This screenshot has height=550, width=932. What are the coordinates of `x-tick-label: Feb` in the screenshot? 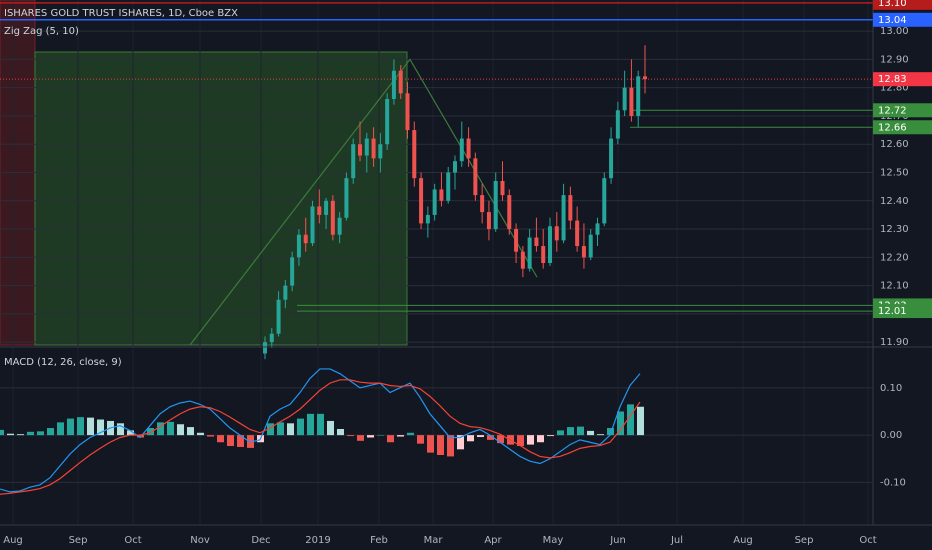 It's located at (379, 540).